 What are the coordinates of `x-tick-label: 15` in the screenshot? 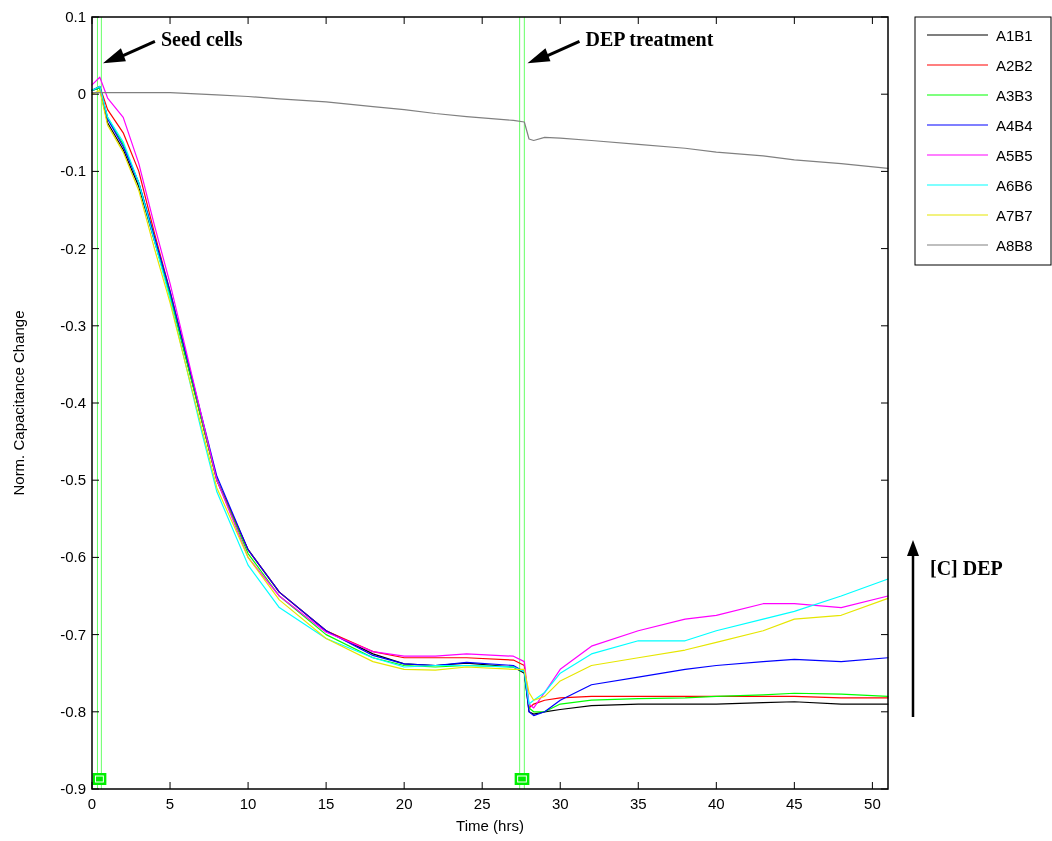 It's located at (326, 803).